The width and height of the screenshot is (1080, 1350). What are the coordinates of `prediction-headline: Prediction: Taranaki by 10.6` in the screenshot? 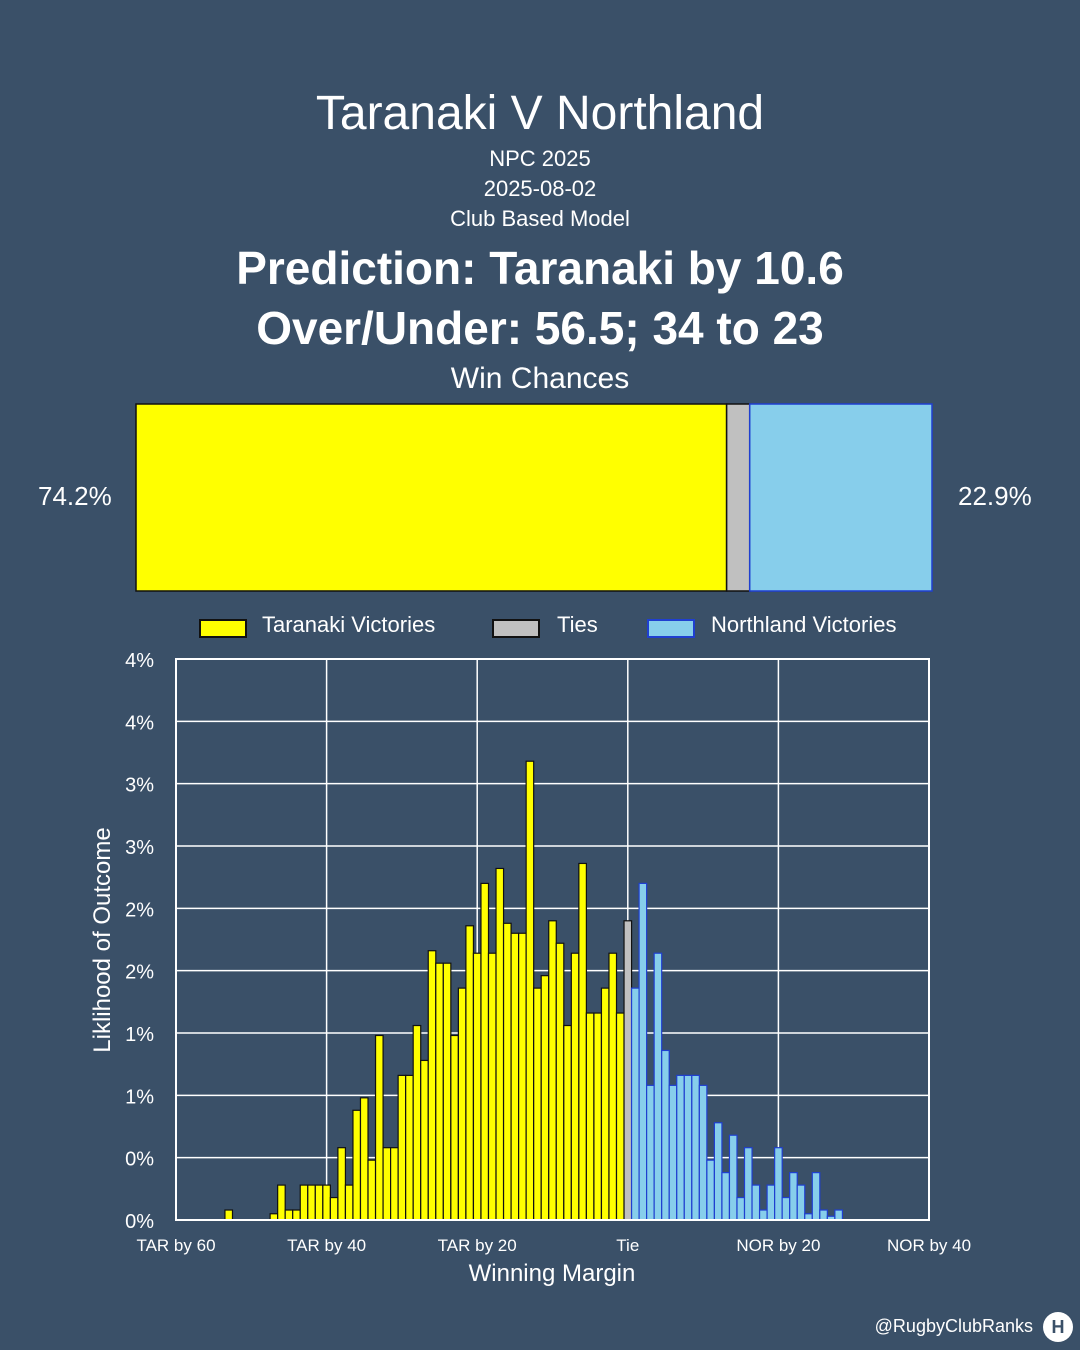 It's located at (540, 268).